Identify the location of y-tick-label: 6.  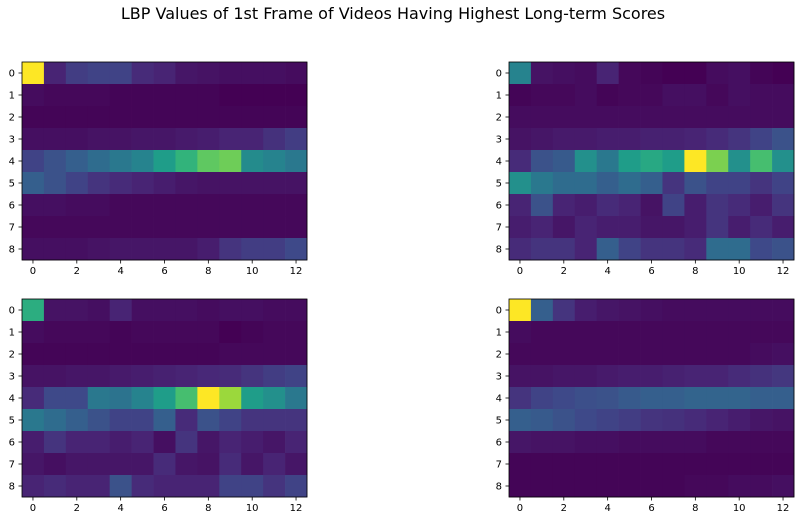
(499, 443).